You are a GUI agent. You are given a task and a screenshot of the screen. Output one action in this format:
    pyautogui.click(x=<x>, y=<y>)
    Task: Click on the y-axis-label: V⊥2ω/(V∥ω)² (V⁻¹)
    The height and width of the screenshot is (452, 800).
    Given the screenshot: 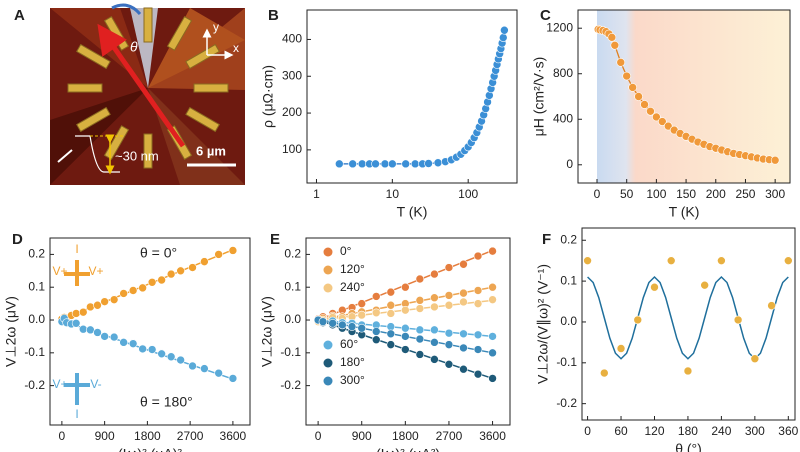 What is the action you would take?
    pyautogui.click(x=543, y=324)
    